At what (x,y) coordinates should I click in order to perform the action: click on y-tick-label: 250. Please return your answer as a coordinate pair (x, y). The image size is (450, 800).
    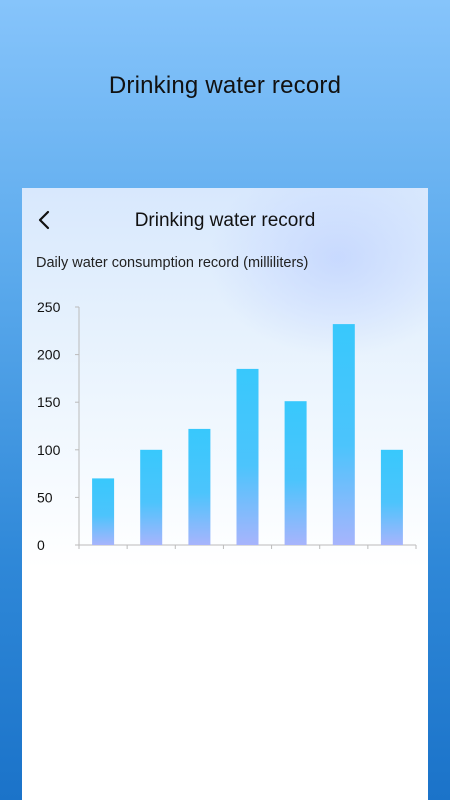
    Looking at the image, I should click on (49, 307).